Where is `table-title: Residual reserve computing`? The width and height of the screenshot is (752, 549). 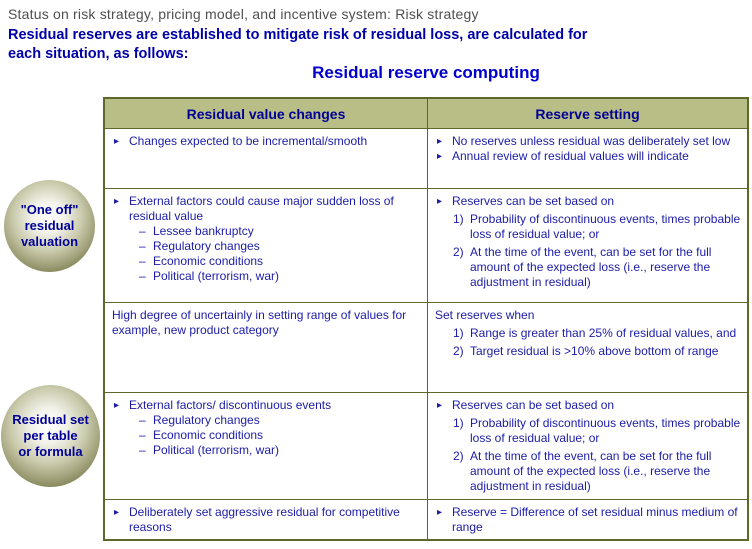 table-title: Residual reserve computing is located at coordinates (426, 72).